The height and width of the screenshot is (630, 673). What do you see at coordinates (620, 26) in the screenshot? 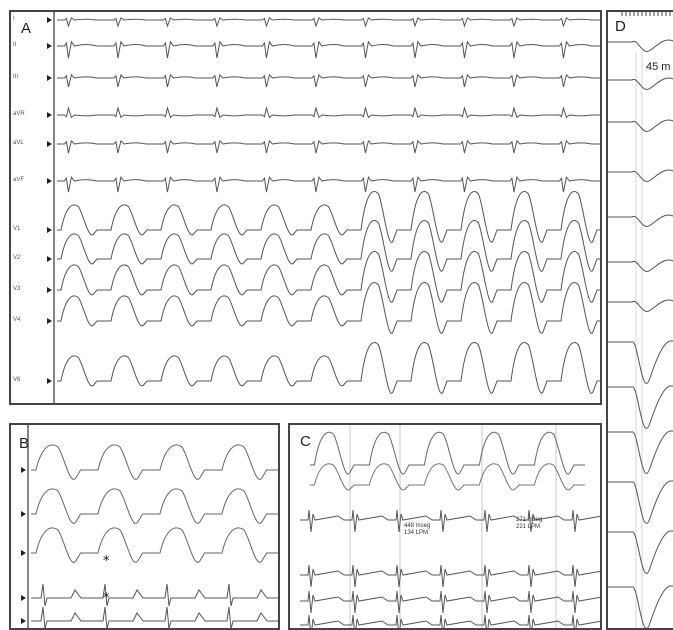
I see `panel-d-label: D` at bounding box center [620, 26].